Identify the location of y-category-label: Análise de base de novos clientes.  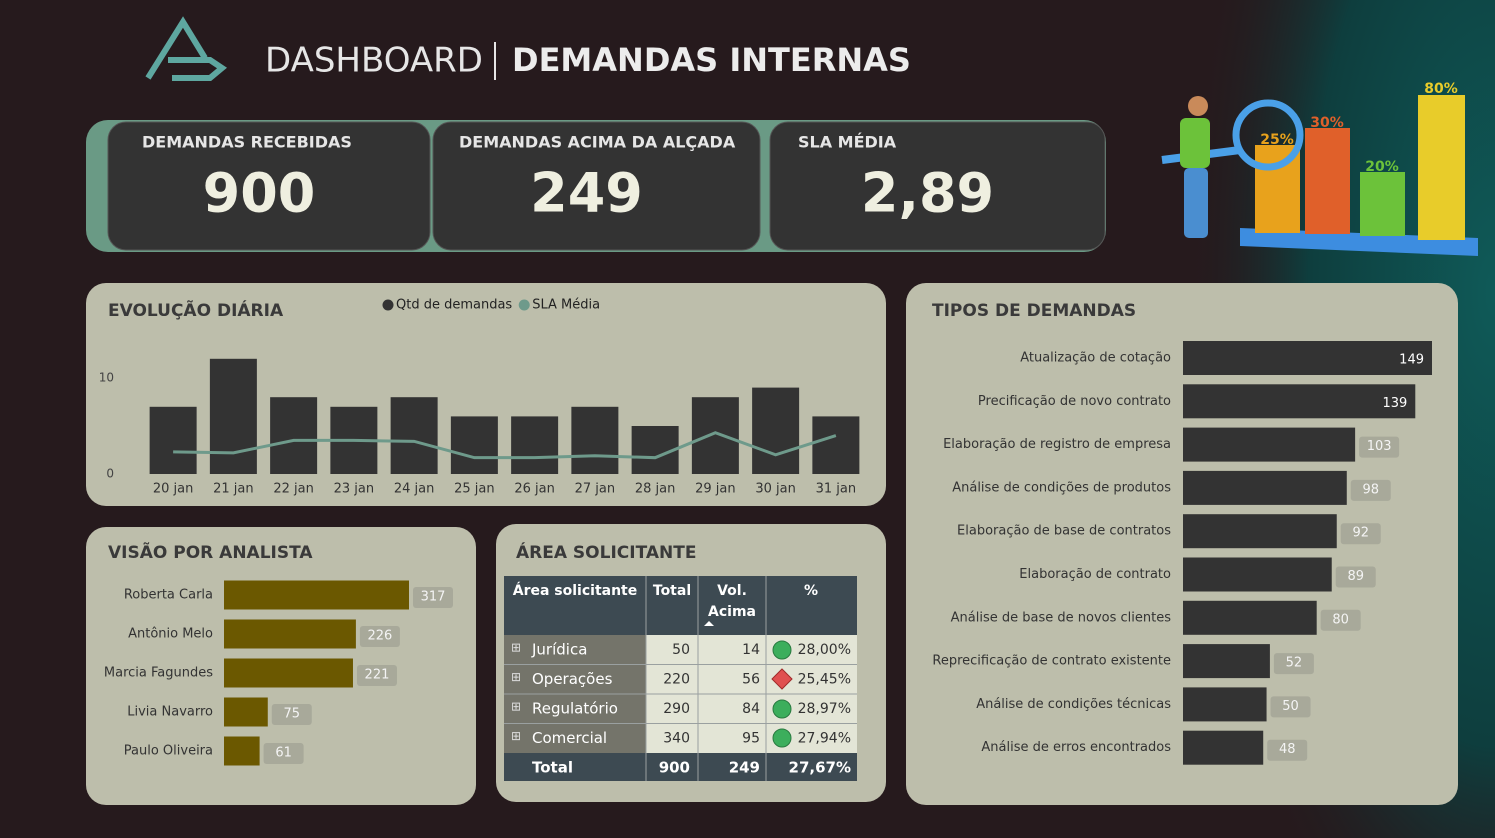
(1061, 617).